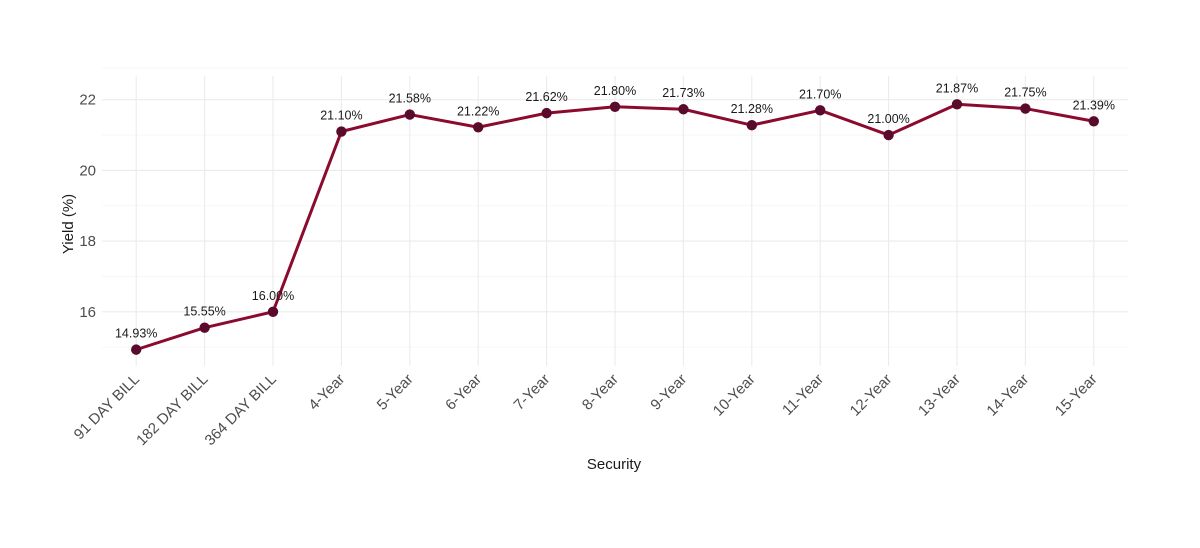 The width and height of the screenshot is (1200, 548). Describe the element at coordinates (463, 392) in the screenshot. I see `x-tick-label: 6-Year` at that location.